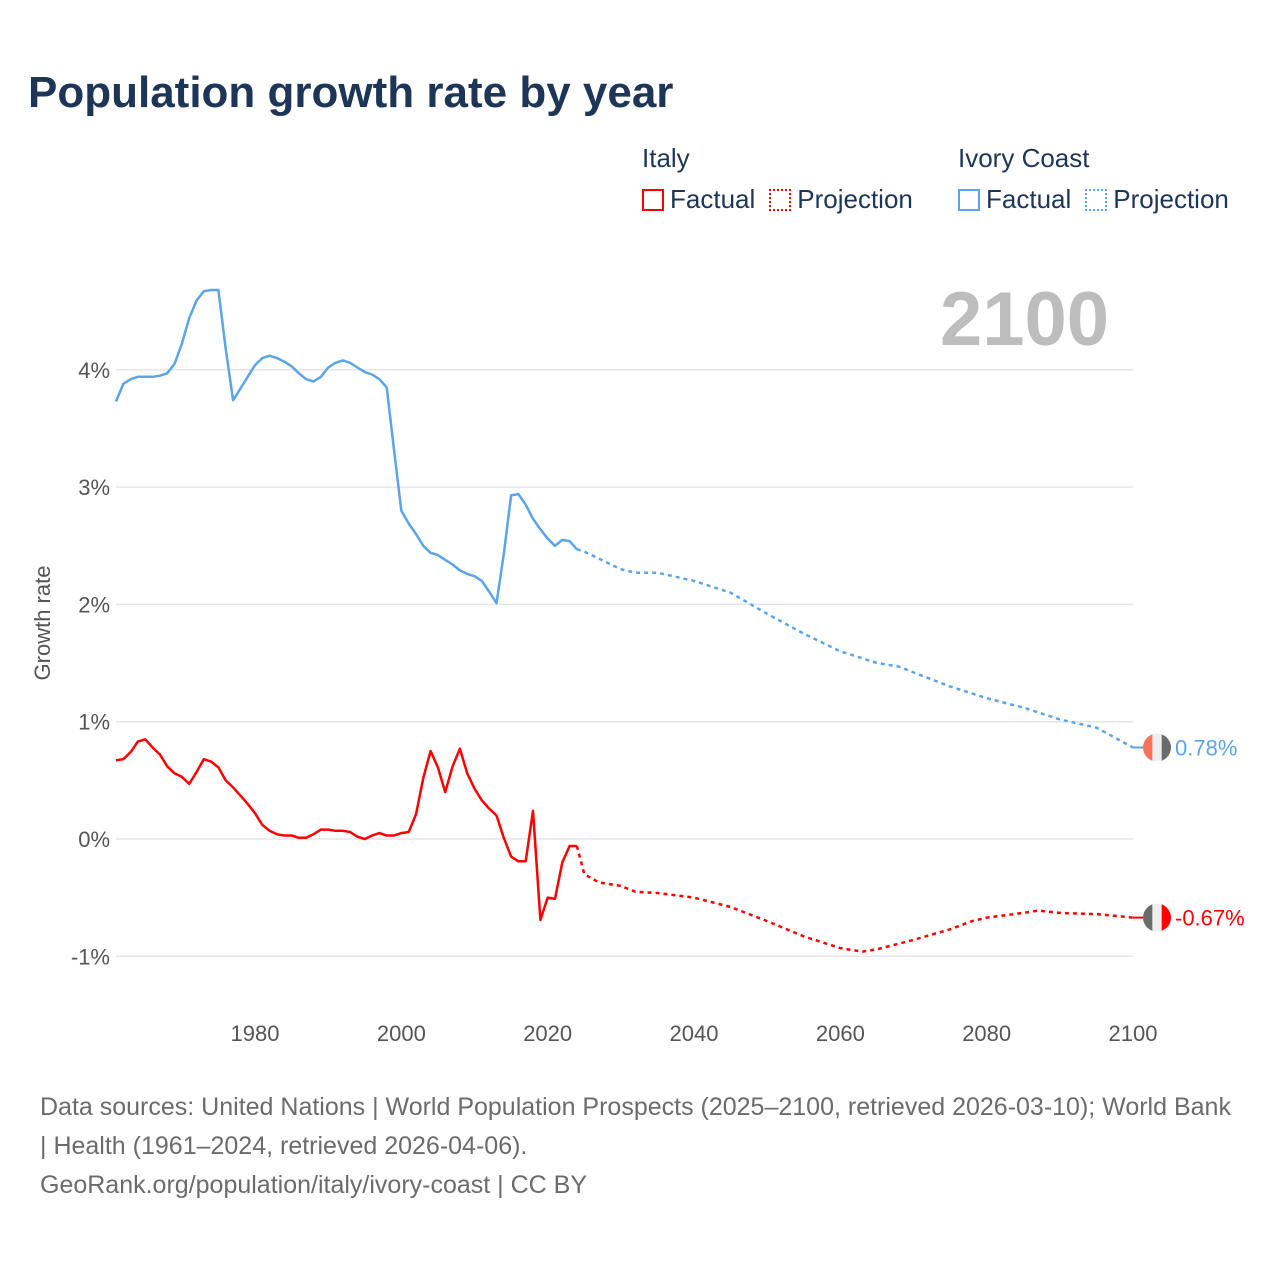 The height and width of the screenshot is (1280, 1280). I want to click on legend-ivory-coast-projection: Projection, so click(1157, 199).